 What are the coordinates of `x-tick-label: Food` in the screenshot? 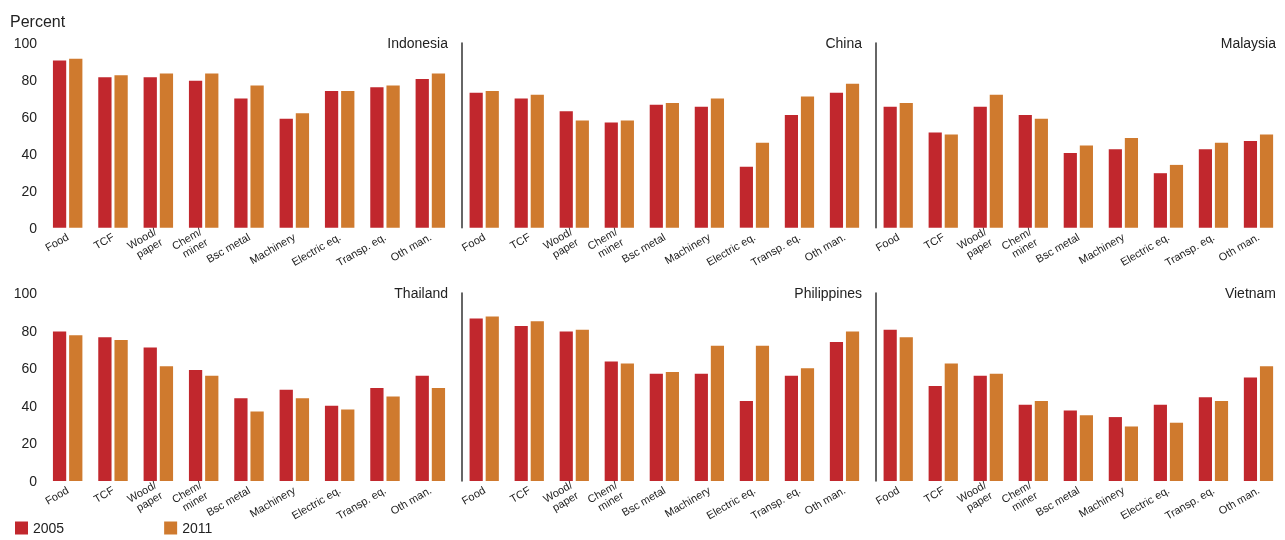 It's located at (56, 242).